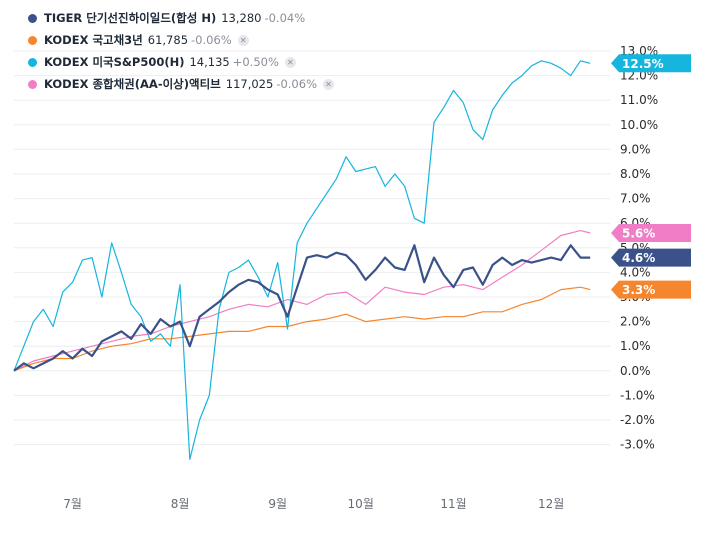 This screenshot has height=533, width=704. What do you see at coordinates (313, 504) in the screenshot?
I see `x-axis-ticks: 7월 8월 9월 10월 11월 12월` at bounding box center [313, 504].